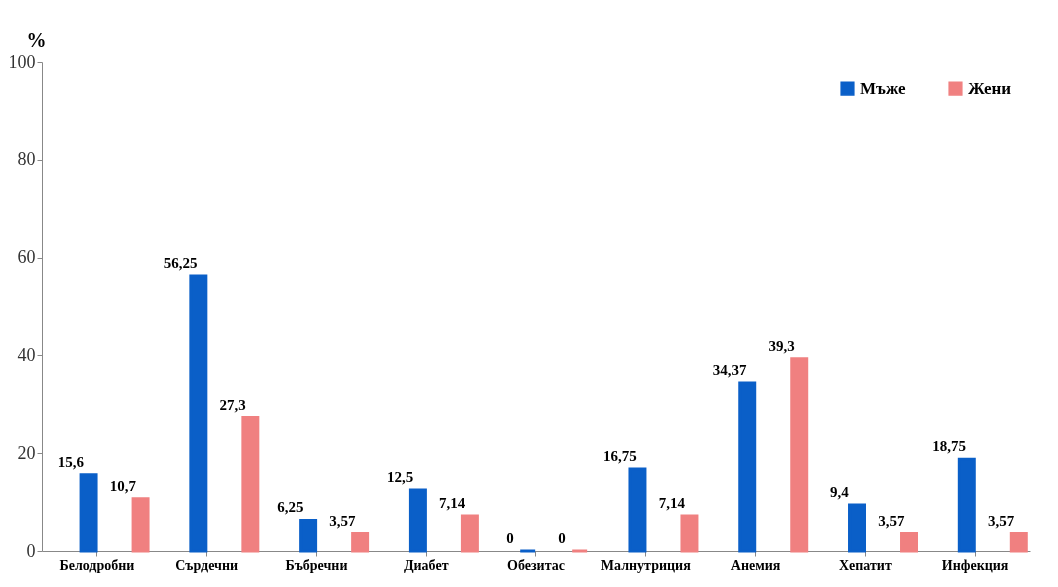  What do you see at coordinates (26, 452) in the screenshot?
I see `y-tick-label: 20` at bounding box center [26, 452].